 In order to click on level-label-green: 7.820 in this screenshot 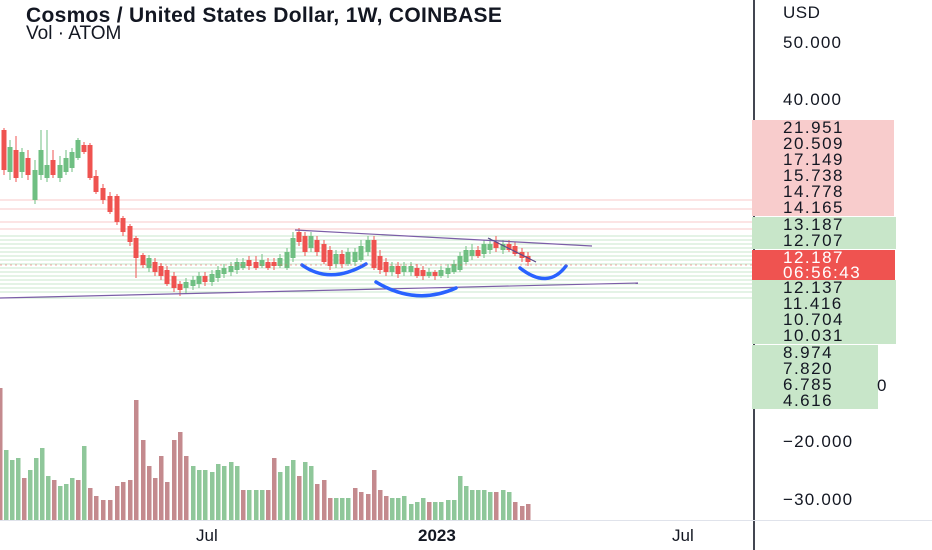, I will do `click(815, 368)`.